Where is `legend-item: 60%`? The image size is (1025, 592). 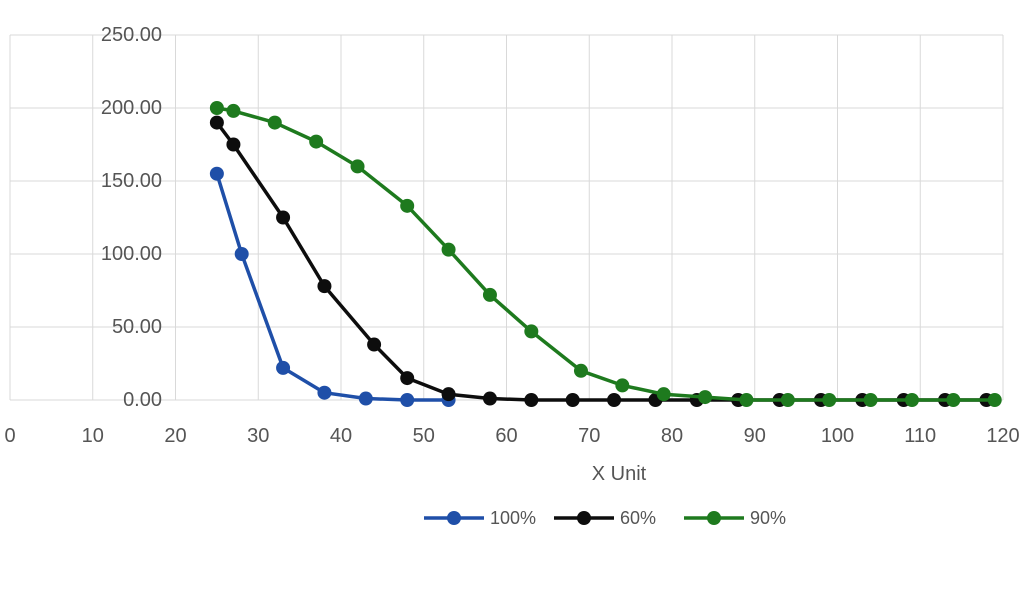
legend-item: 60% is located at coordinates (605, 518).